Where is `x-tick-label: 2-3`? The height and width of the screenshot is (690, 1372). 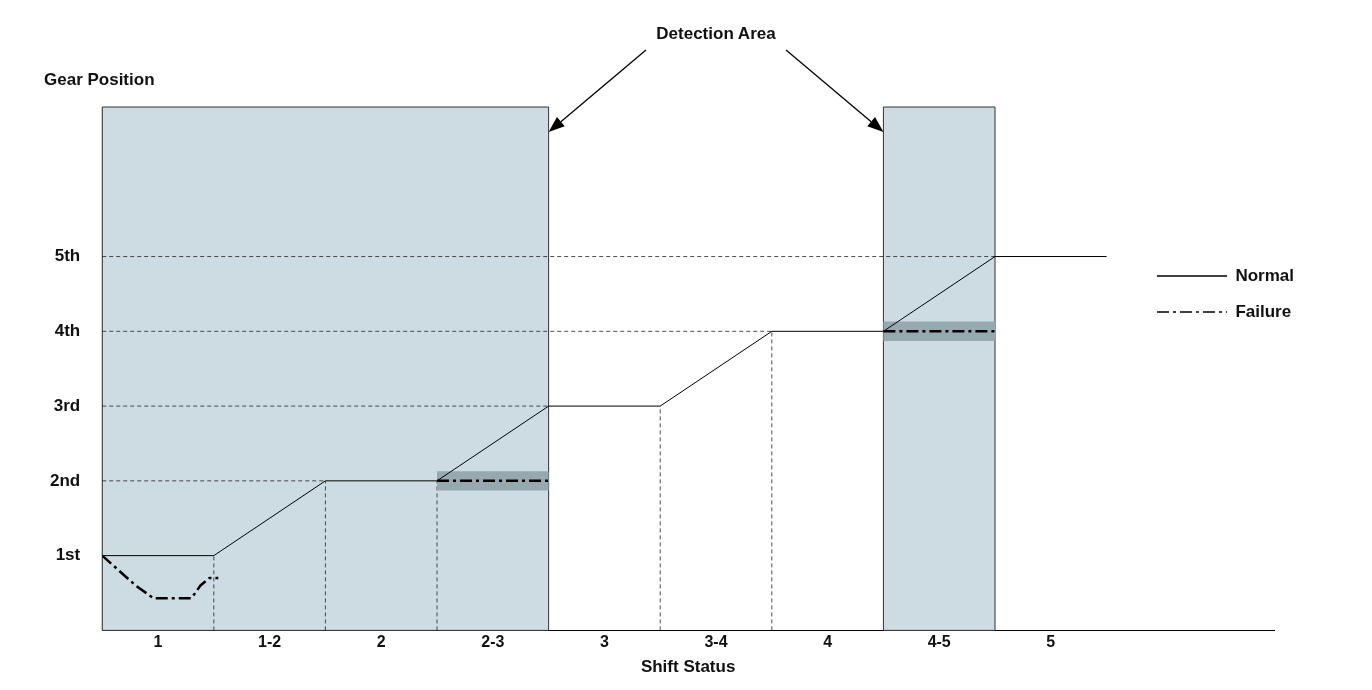 x-tick-label: 2-3 is located at coordinates (493, 642).